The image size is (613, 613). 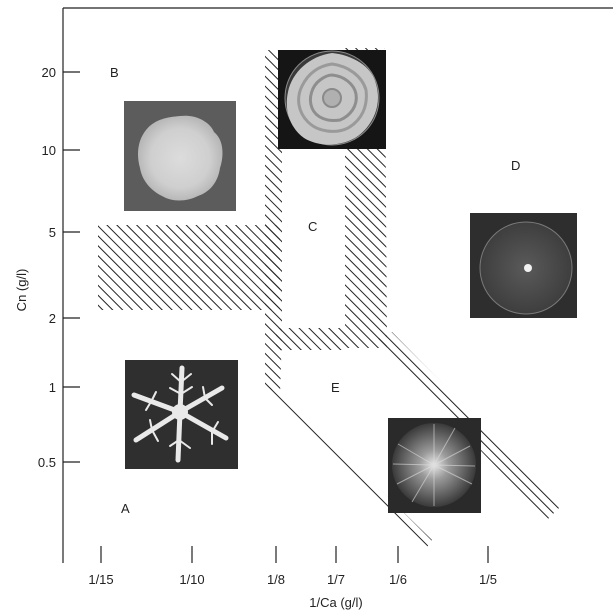 I want to click on y-tick-label: 5, so click(x=52, y=232).